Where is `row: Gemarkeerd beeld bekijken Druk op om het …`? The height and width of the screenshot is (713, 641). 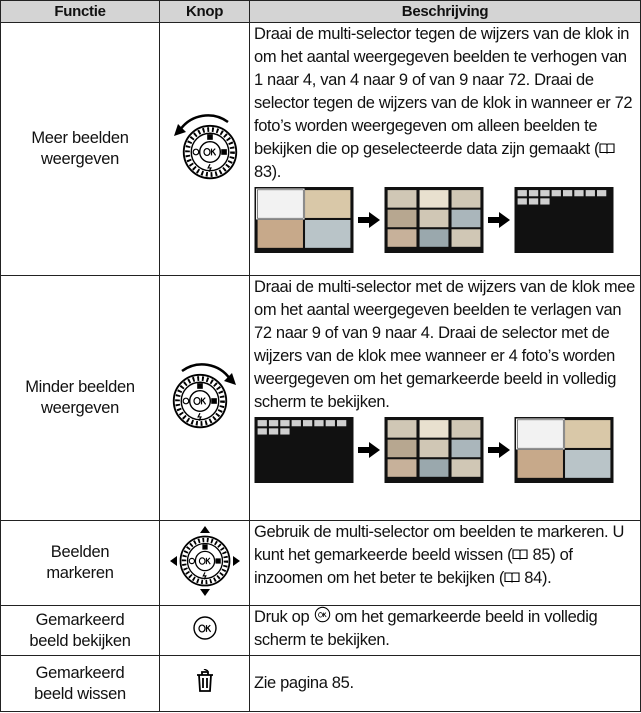 row: Gemarkeerd beeld bekijken Druk op om het … is located at coordinates (320, 630).